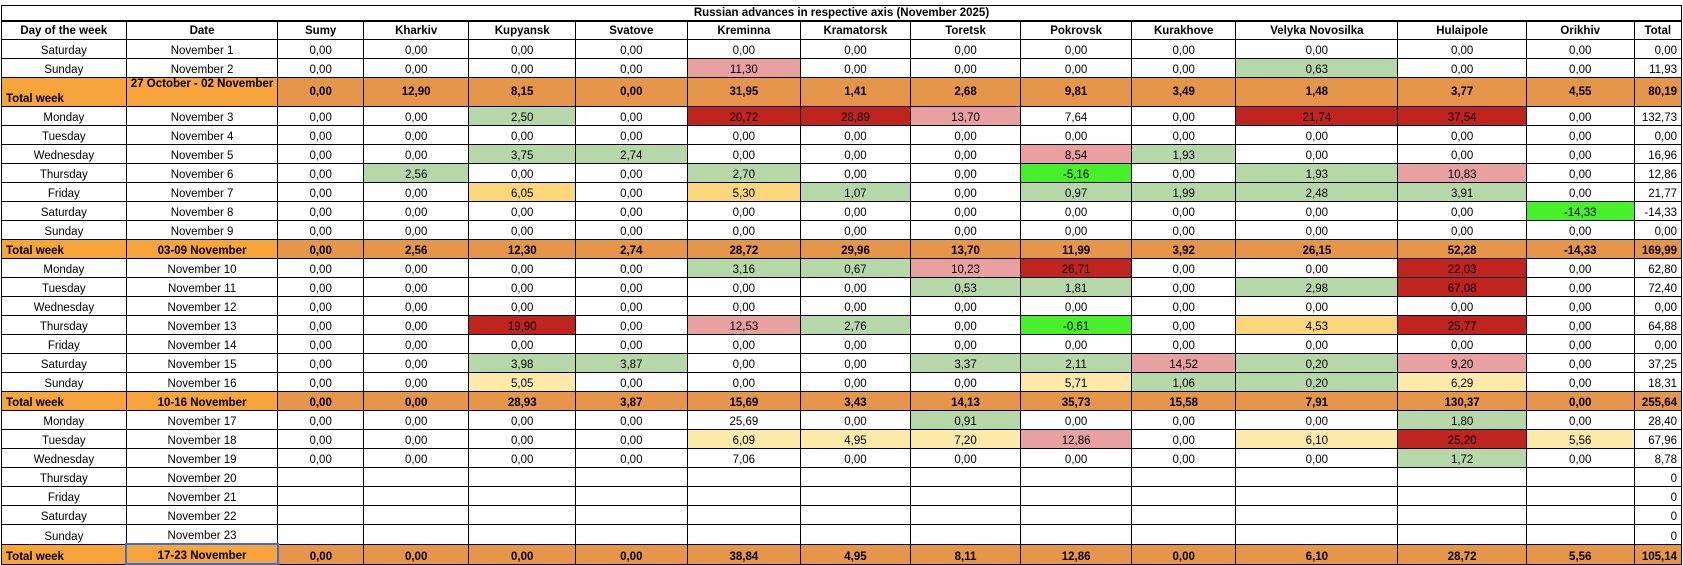  Describe the element at coordinates (965, 554) in the screenshot. I see `value-cell: 8,11` at that location.